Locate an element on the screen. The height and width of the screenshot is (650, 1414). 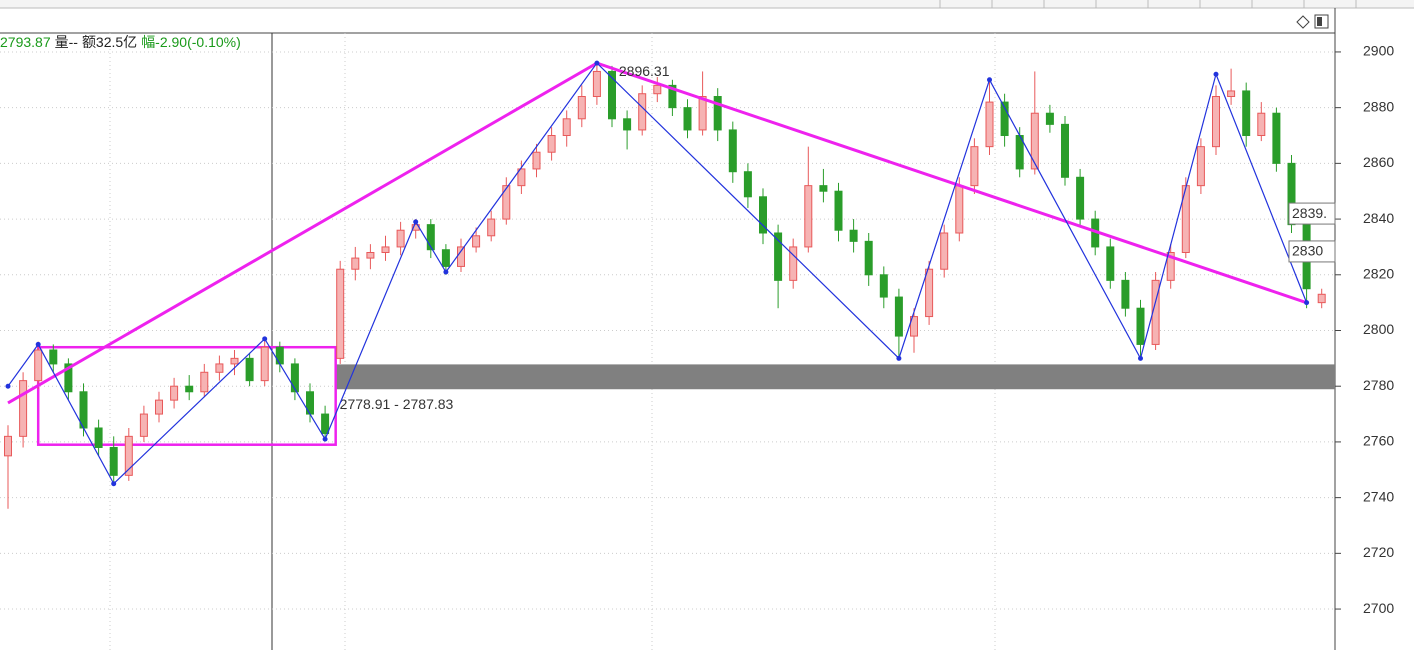
peak-label: 2896.31 is located at coordinates (644, 71).